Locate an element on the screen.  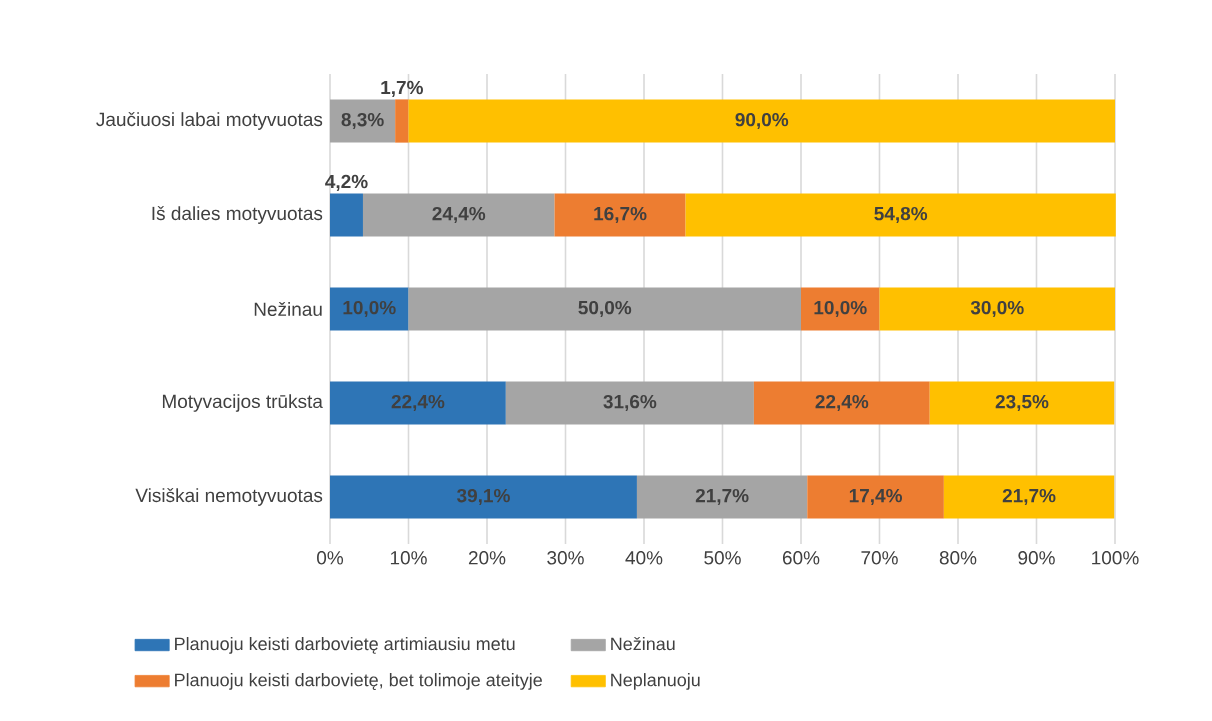
data-label: 16,7% is located at coordinates (620, 215).